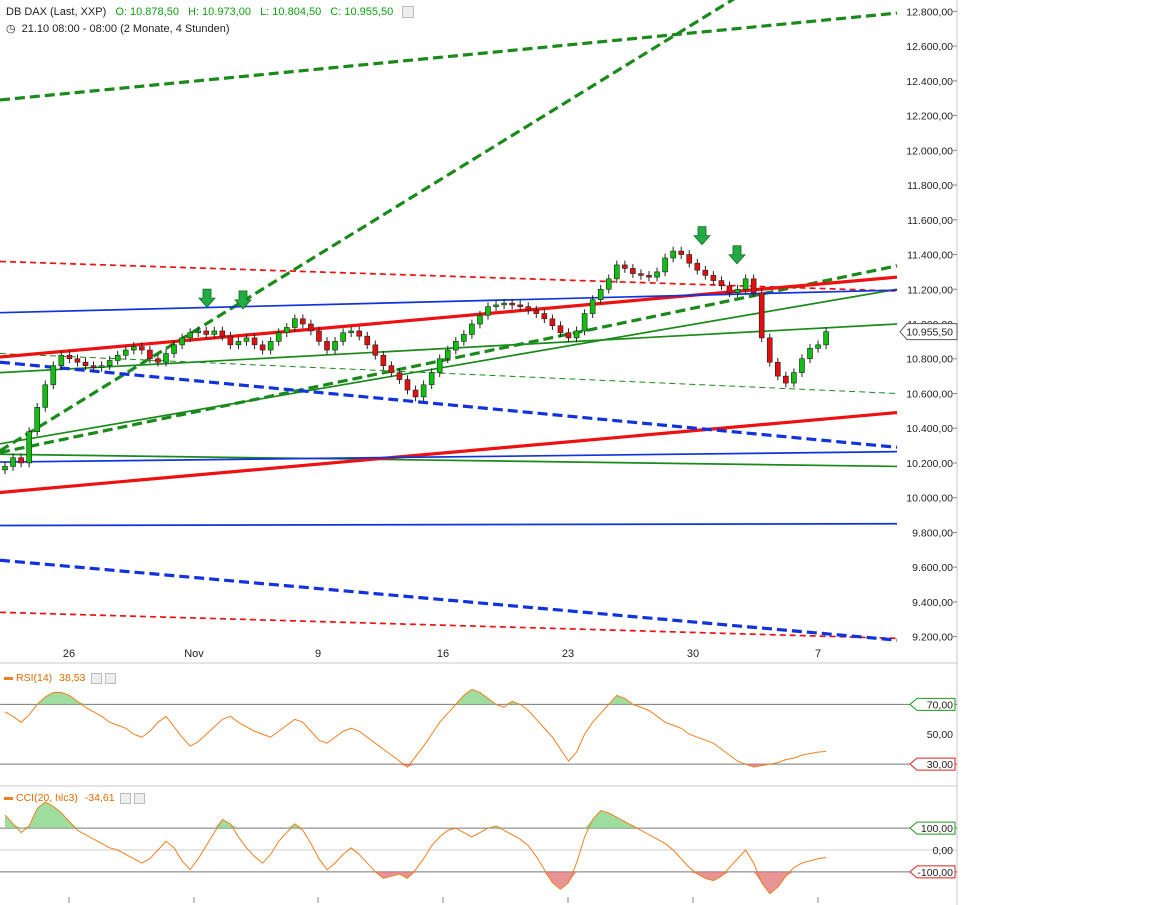  Describe the element at coordinates (937, 829) in the screenshot. I see `osc-level-label: 100,00` at that location.